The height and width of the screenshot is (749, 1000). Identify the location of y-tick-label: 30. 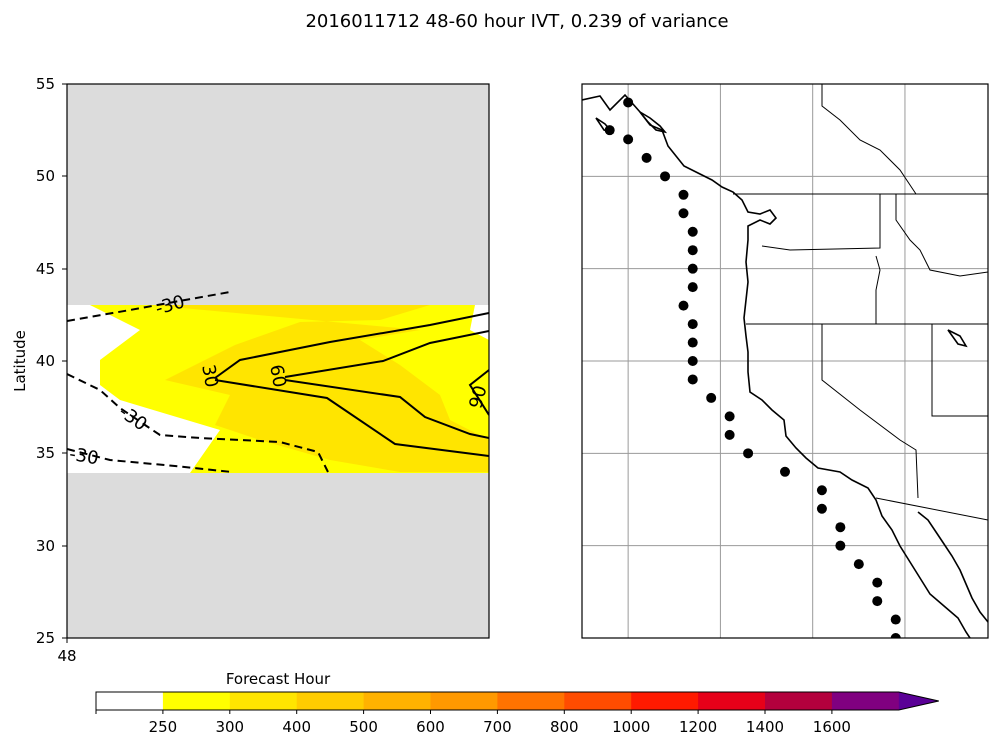
(45, 546).